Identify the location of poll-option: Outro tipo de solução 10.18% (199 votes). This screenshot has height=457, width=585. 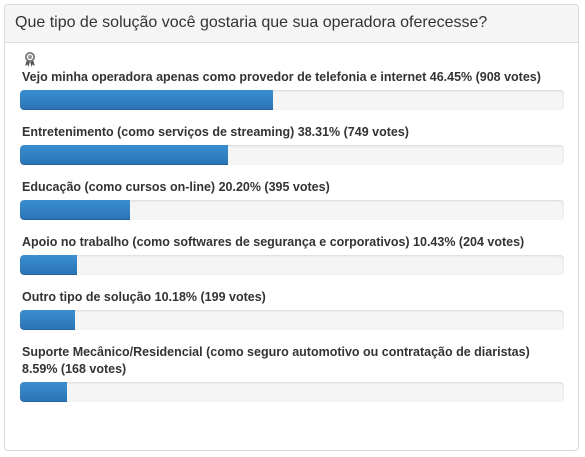
(292, 309).